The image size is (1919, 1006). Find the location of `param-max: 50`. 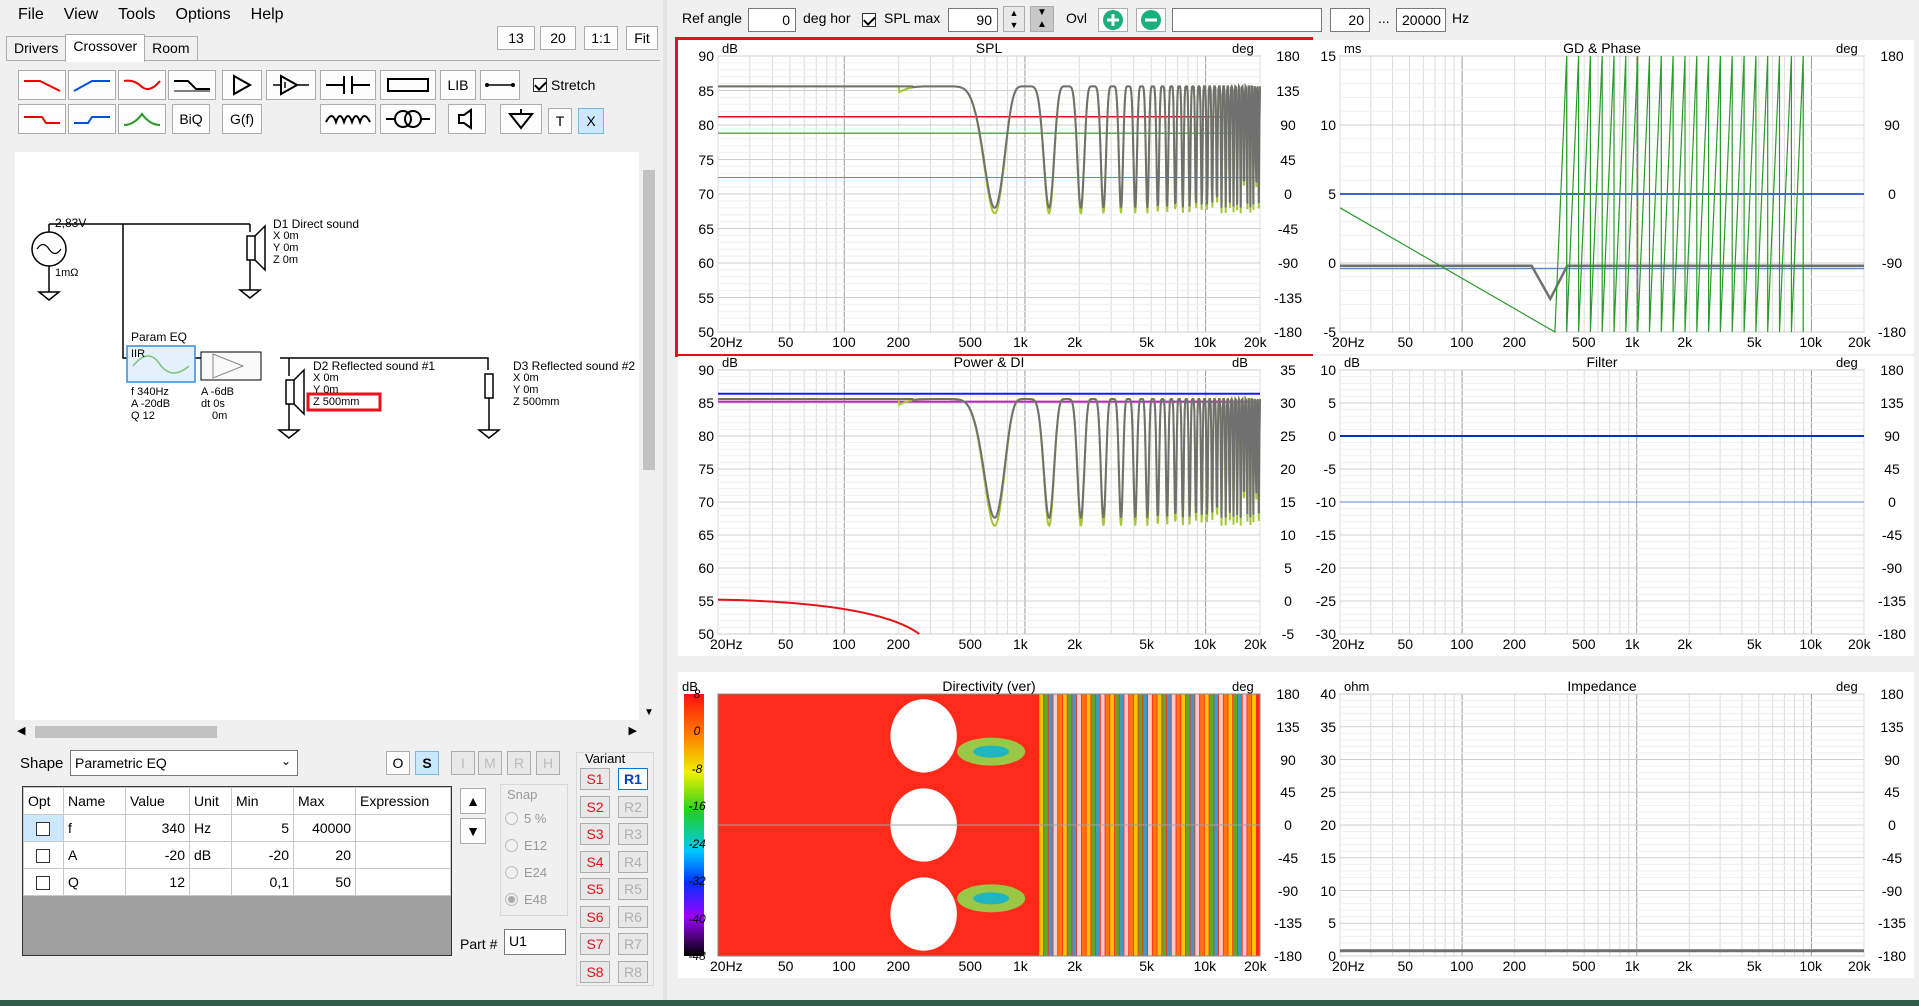

param-max: 50 is located at coordinates (324, 882).